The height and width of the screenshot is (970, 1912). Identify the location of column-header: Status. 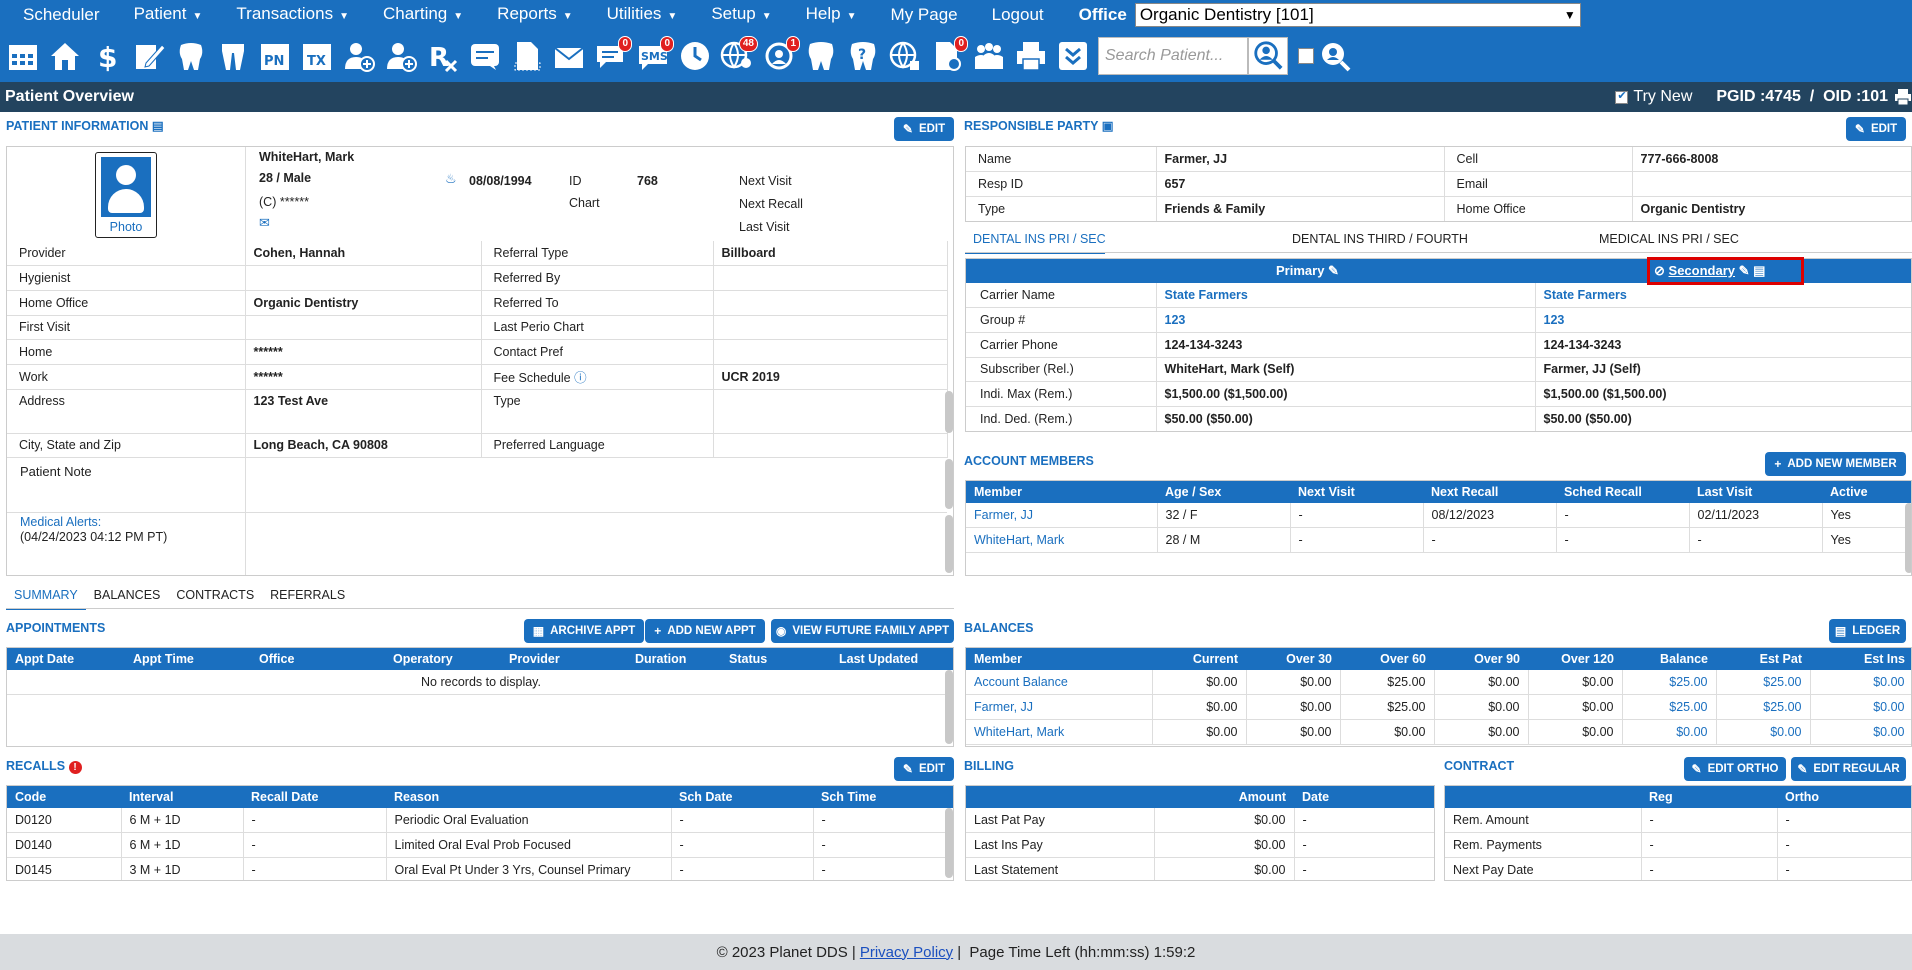
(776, 659).